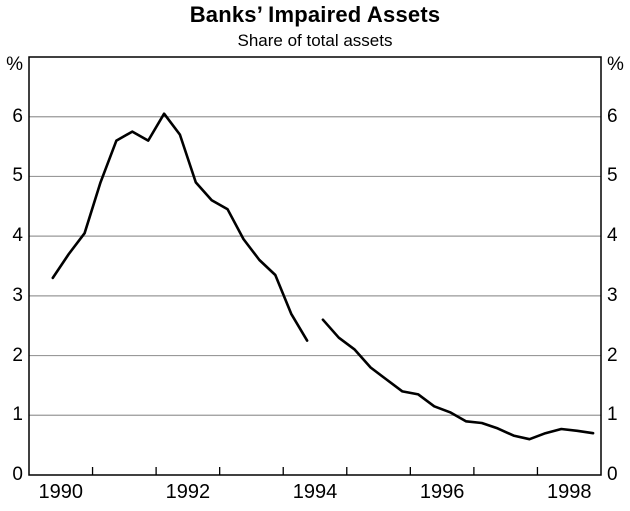 This screenshot has width=630, height=511. What do you see at coordinates (17, 474) in the screenshot?
I see `y-axis-label-left-0: 0` at bounding box center [17, 474].